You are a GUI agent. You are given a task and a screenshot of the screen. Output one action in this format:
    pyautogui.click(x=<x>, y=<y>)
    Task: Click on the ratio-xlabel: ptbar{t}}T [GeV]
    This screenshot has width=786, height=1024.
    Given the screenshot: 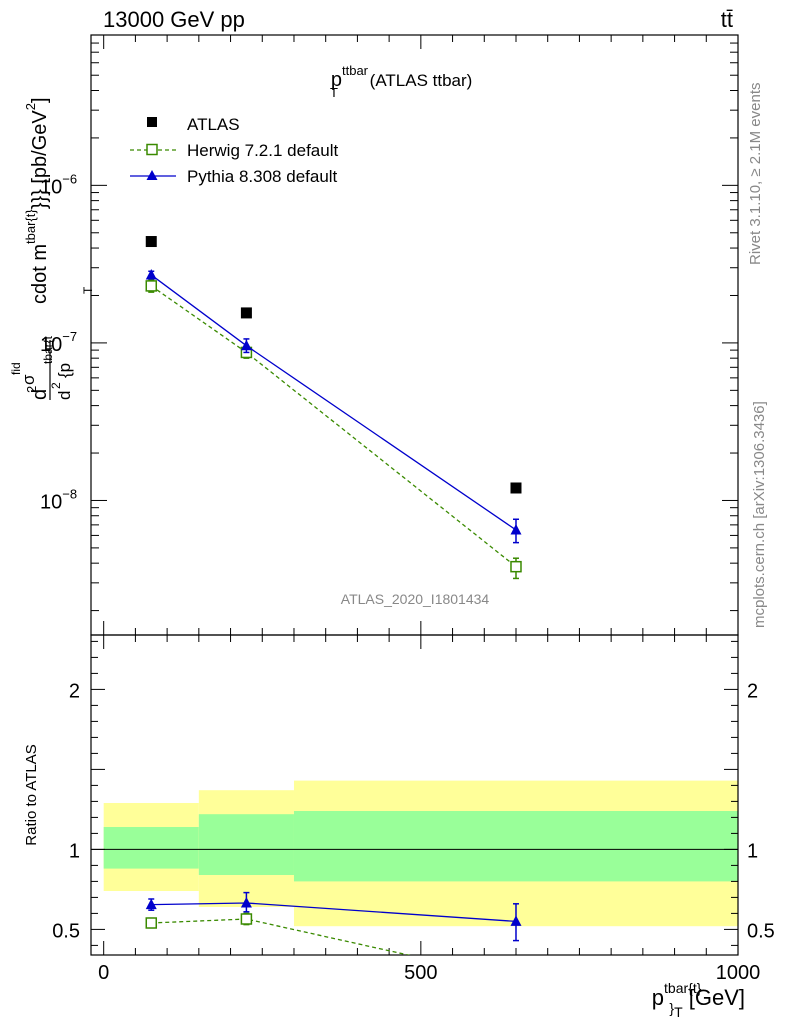 What is the action you would take?
    pyautogui.click(x=698, y=1000)
    